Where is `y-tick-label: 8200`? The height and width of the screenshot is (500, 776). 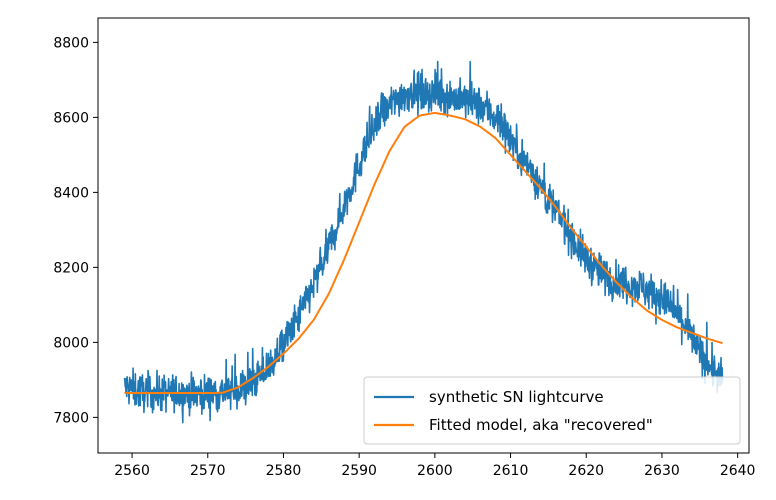
y-tick-label: 8200 is located at coordinates (71, 268).